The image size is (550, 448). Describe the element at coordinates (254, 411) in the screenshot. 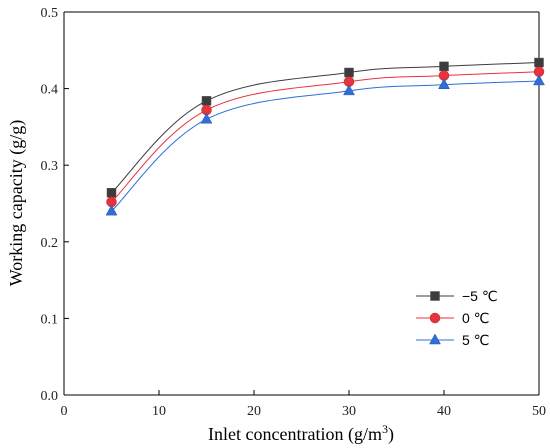

I see `x-tick-label: 20` at that location.